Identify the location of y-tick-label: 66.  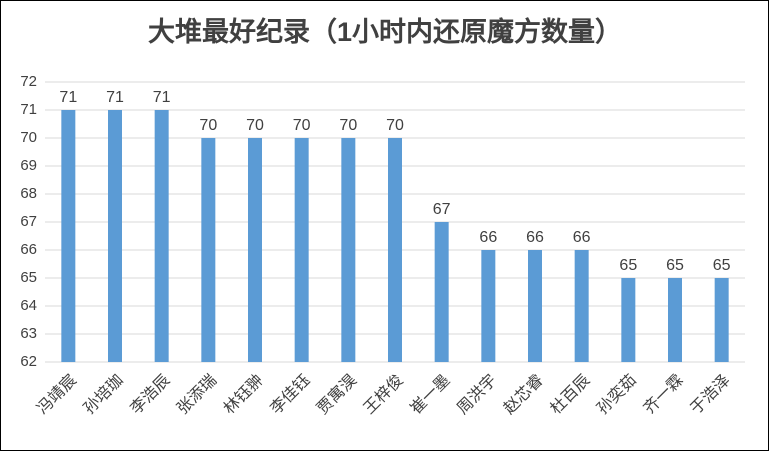
(28, 249).